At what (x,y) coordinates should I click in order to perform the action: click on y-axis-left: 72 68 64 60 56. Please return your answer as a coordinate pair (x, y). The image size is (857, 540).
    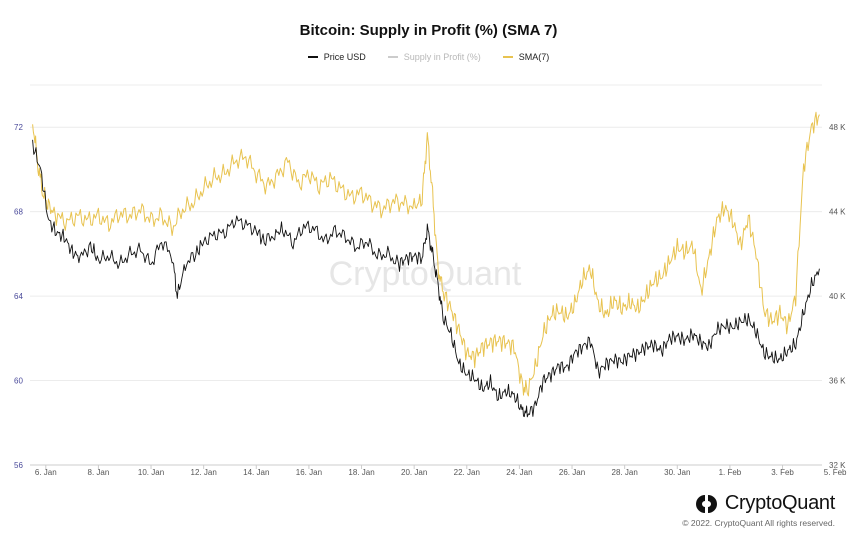
    Looking at the image, I should click on (18, 296).